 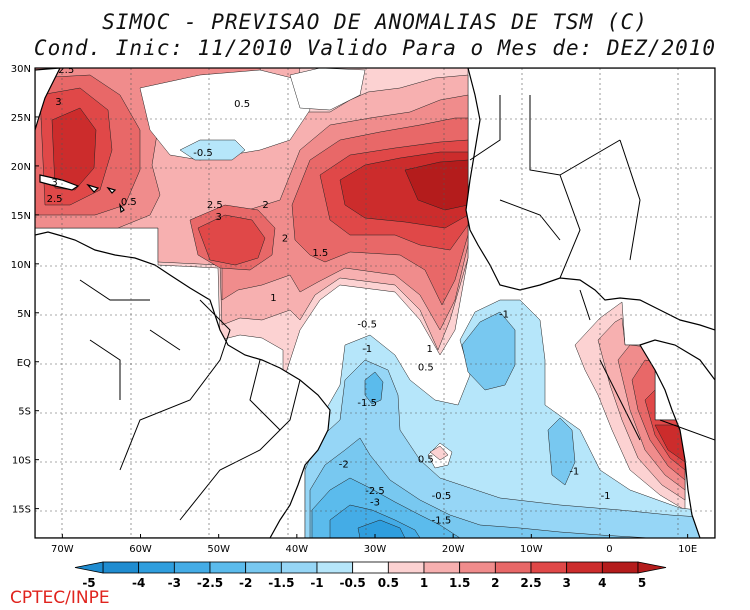 What do you see at coordinates (687, 549) in the screenshot?
I see `longitude-tick-label: 10E` at bounding box center [687, 549].